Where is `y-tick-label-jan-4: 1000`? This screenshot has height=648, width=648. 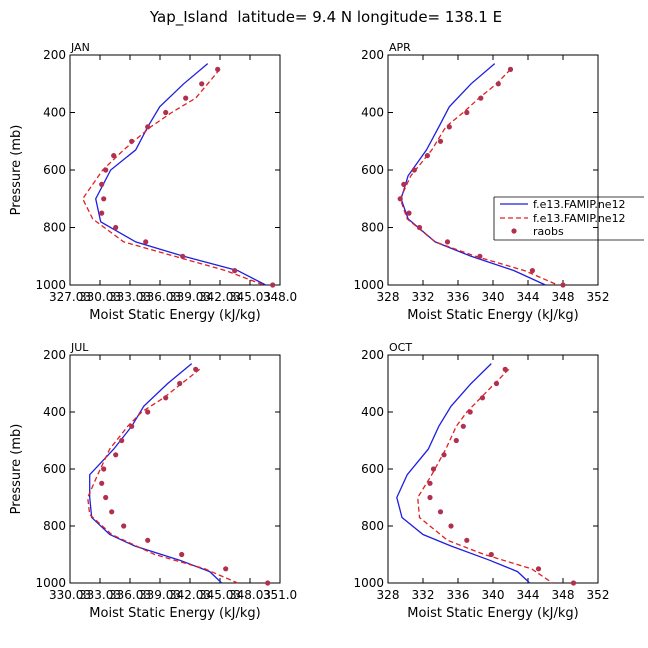
y-tick-label-jan-4: 1000 is located at coordinates (50, 285).